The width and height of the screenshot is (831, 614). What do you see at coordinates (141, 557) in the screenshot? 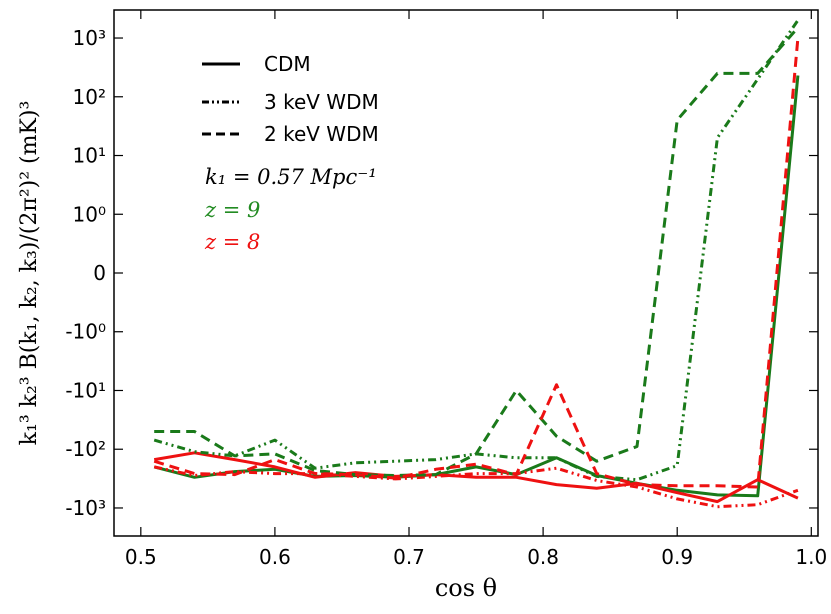
I see `x-tick-label-0: 0.5` at bounding box center [141, 557].